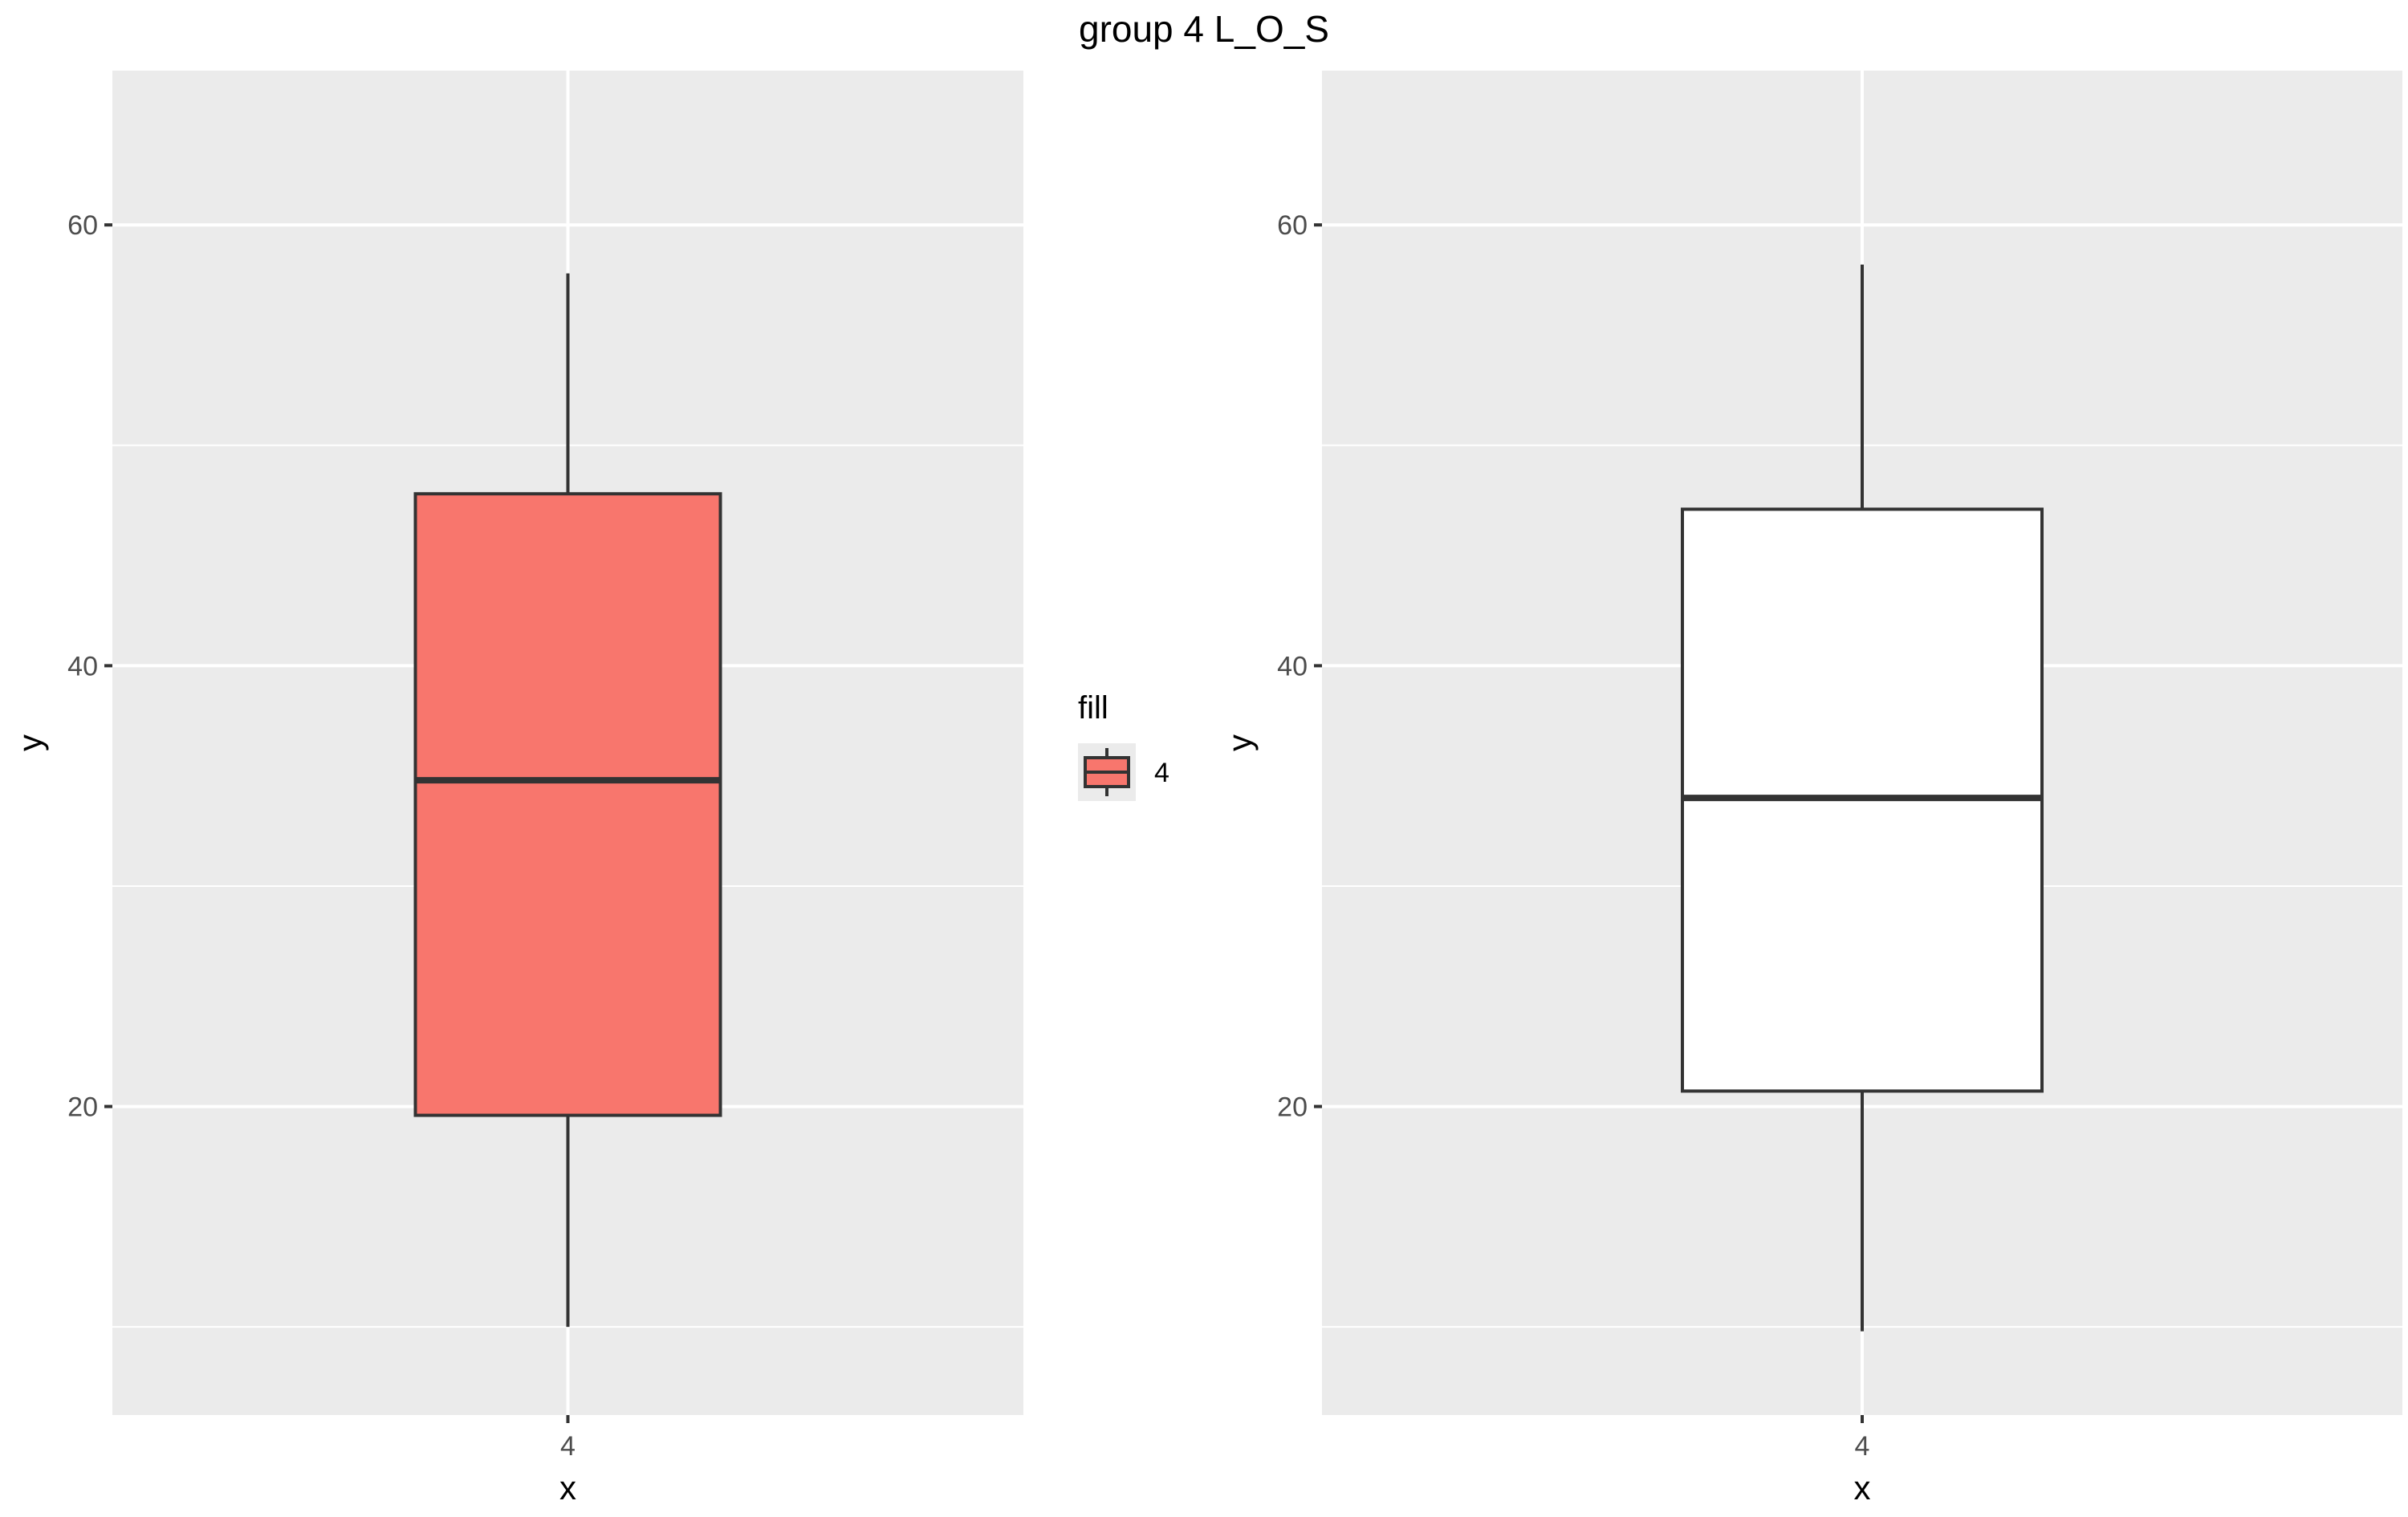 The height and width of the screenshot is (1517, 2408). I want to click on right-y-tick-label: 20, so click(1292, 1107).